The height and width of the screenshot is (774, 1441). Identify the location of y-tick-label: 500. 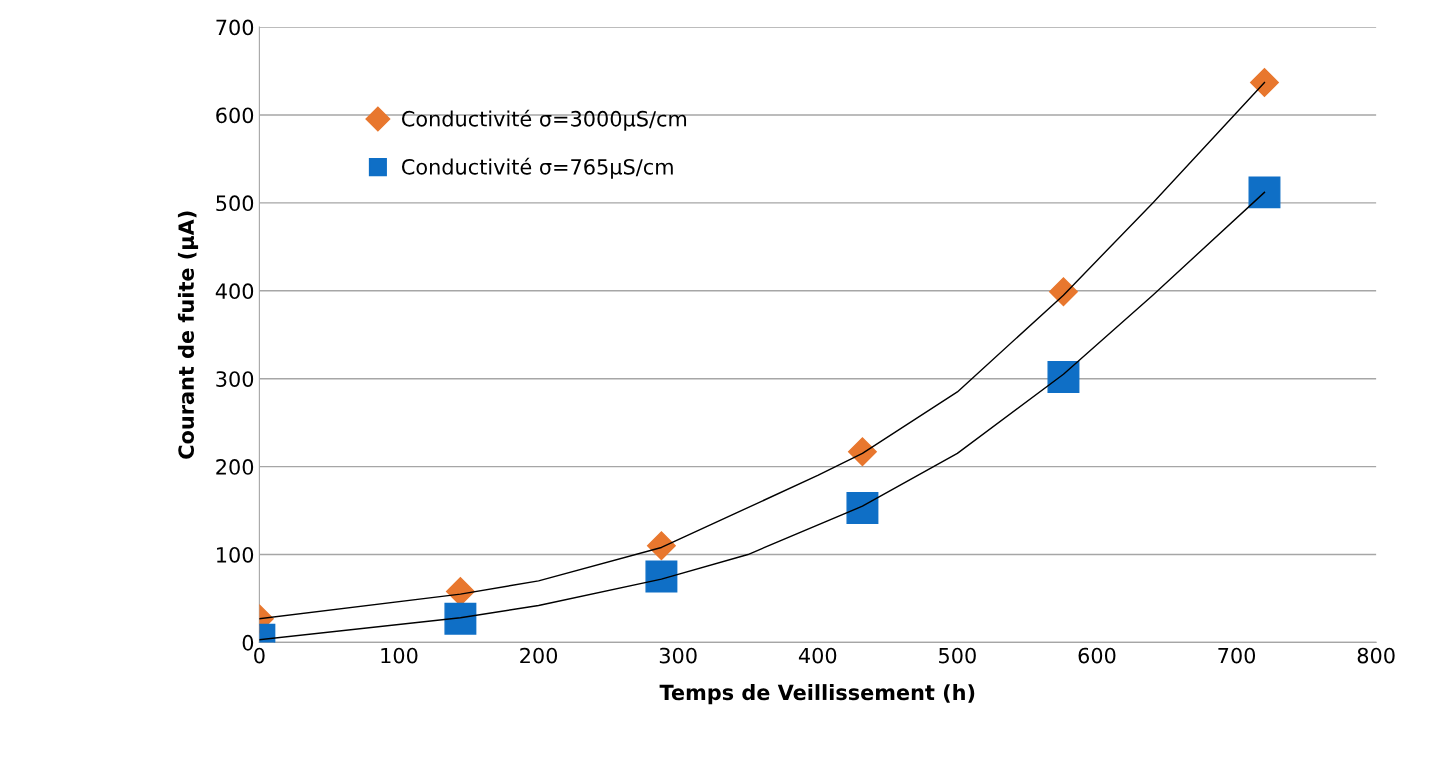
(235, 203).